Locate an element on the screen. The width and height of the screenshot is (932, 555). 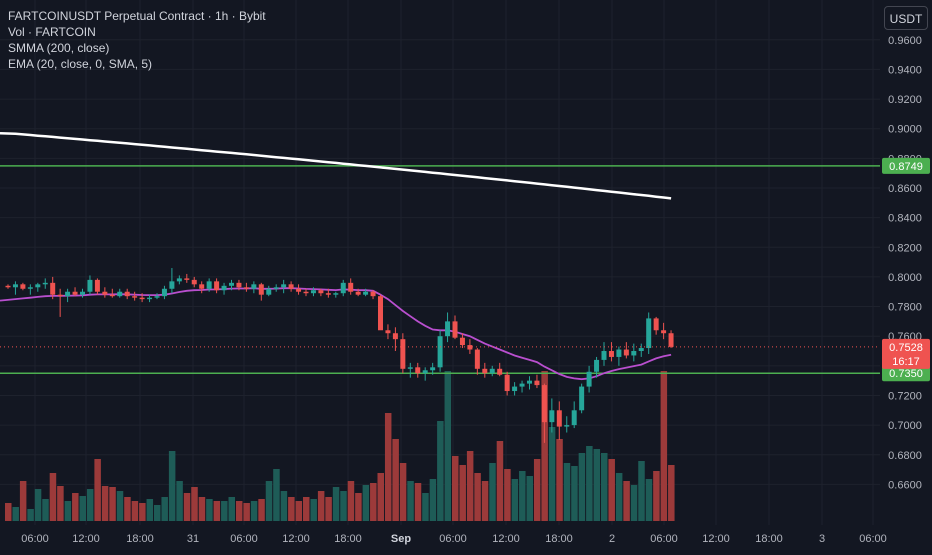
countdown-label: 16:17 is located at coordinates (906, 362).